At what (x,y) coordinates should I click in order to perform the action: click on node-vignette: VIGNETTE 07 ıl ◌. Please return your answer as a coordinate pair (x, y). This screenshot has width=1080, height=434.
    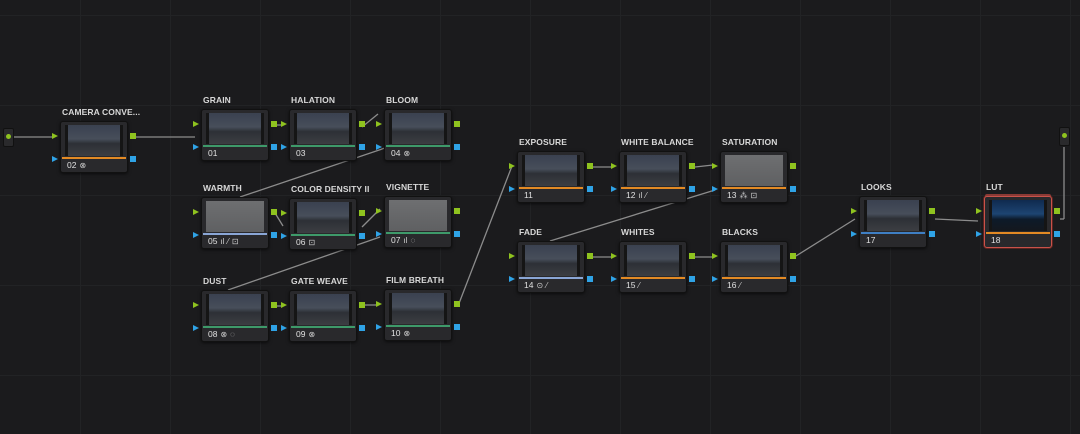
    Looking at the image, I should click on (418, 215).